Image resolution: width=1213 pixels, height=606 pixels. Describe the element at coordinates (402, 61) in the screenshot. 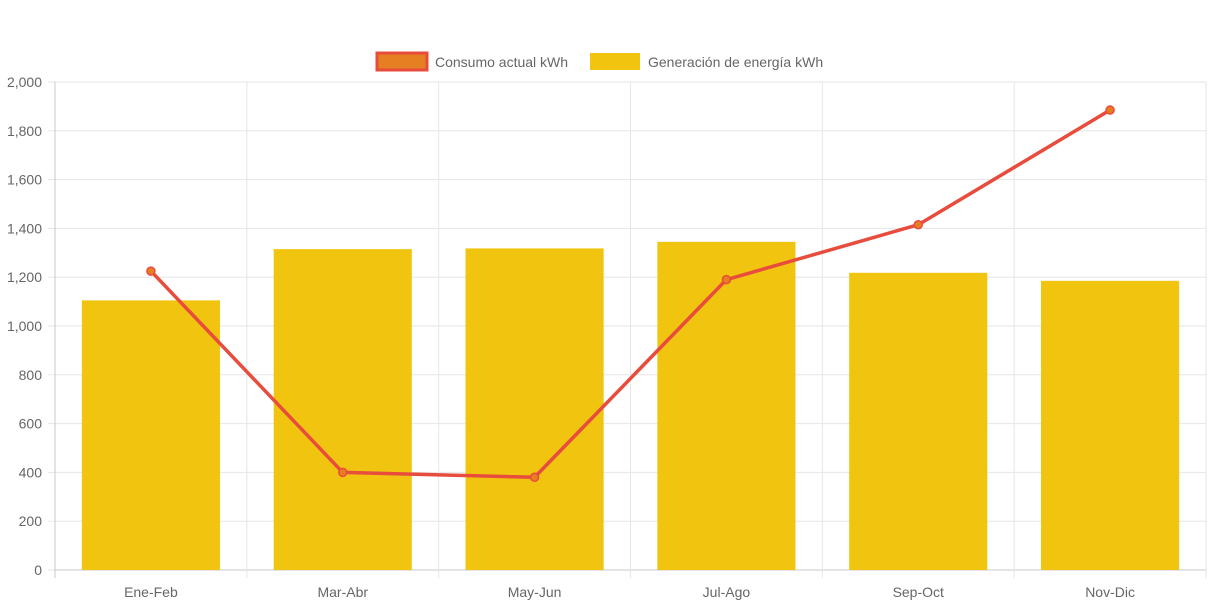

I see `legend-swatch-consumo` at that location.